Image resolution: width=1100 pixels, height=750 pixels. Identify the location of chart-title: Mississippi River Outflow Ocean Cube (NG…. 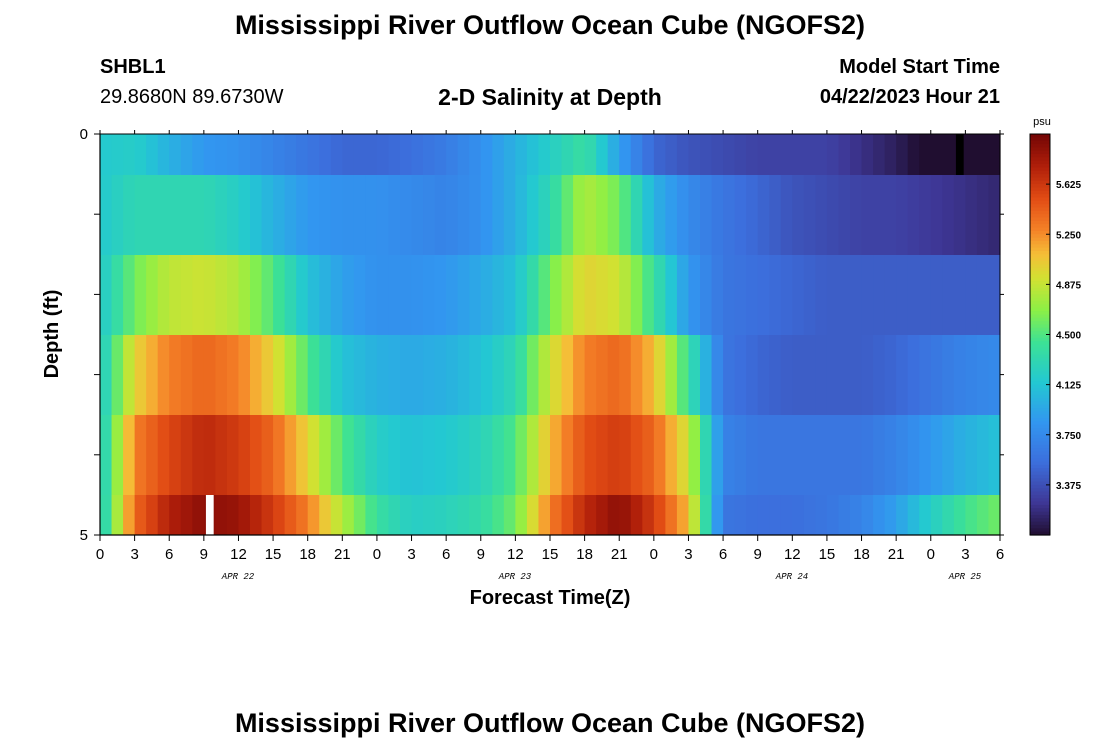
(550, 25).